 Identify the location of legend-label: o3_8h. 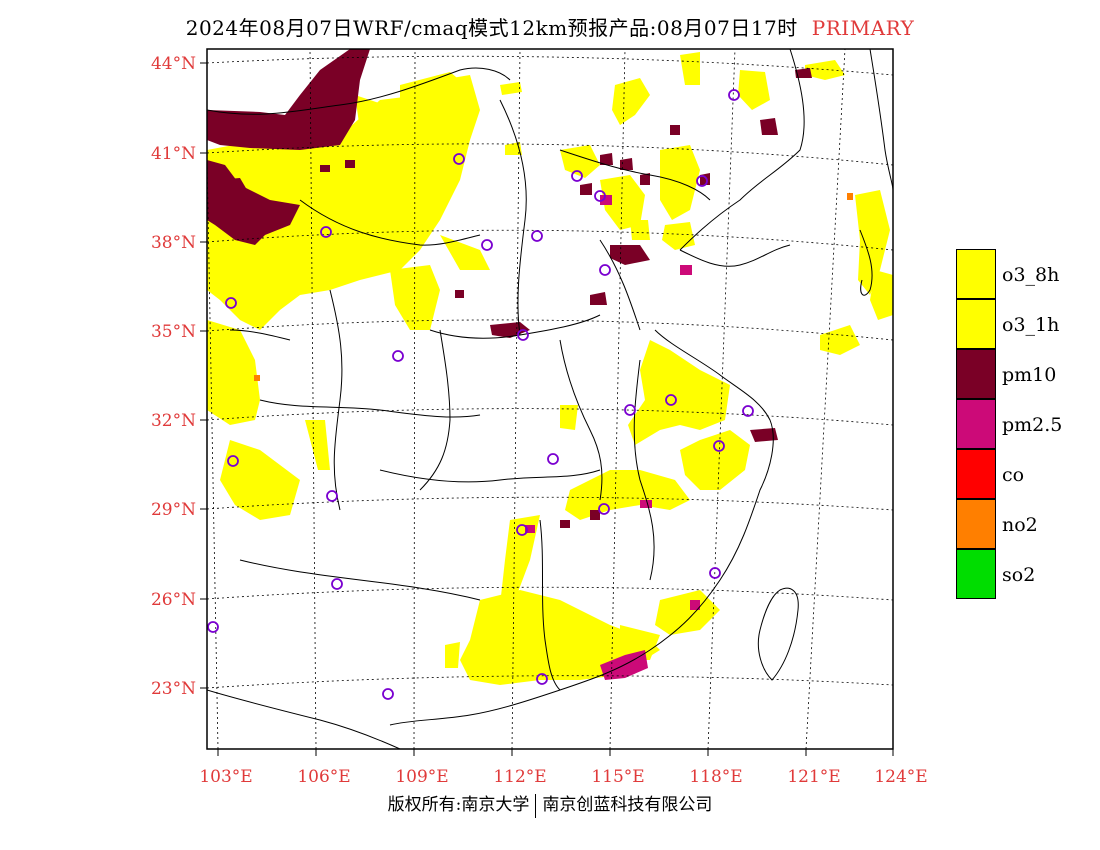
(1031, 275).